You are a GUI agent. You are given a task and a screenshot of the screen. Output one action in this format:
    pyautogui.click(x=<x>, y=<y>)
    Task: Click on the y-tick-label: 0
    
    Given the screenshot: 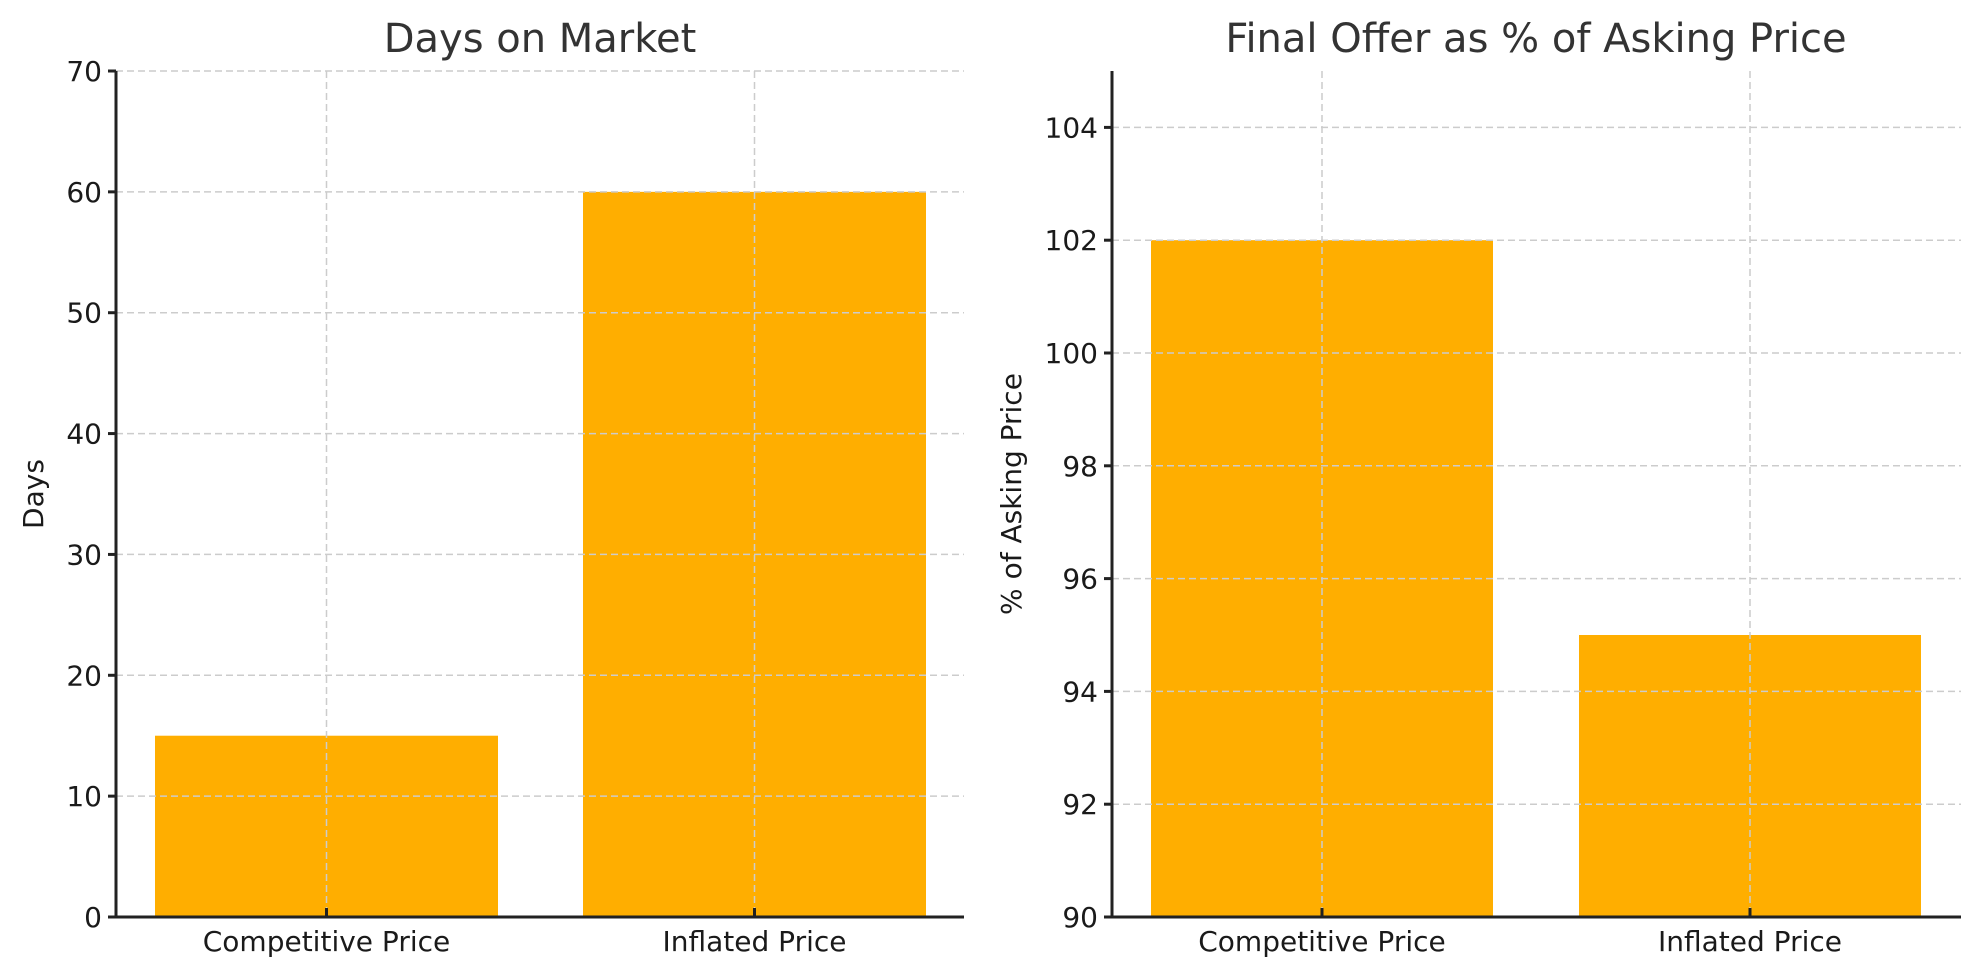 What is the action you would take?
    pyautogui.click(x=93, y=917)
    